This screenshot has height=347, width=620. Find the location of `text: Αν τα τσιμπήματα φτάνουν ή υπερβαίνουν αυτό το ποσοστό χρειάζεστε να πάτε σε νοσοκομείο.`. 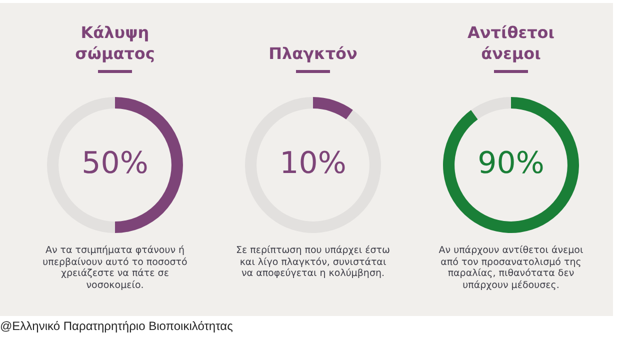

text: Αν τα τσιμπήματα φτάνουν ή υπερβαίνουν αυτό το ποσοστό χρειάζεστε να πάτε σε νοσοκομείο. is located at coordinates (115, 268).